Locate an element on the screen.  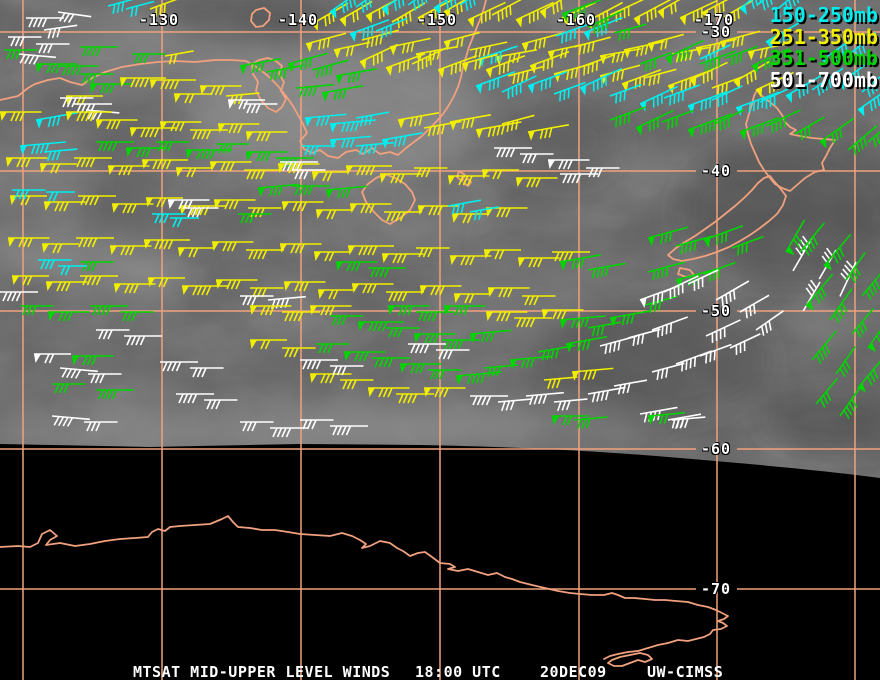
legend-item: 251-350mb is located at coordinates (823, 36).